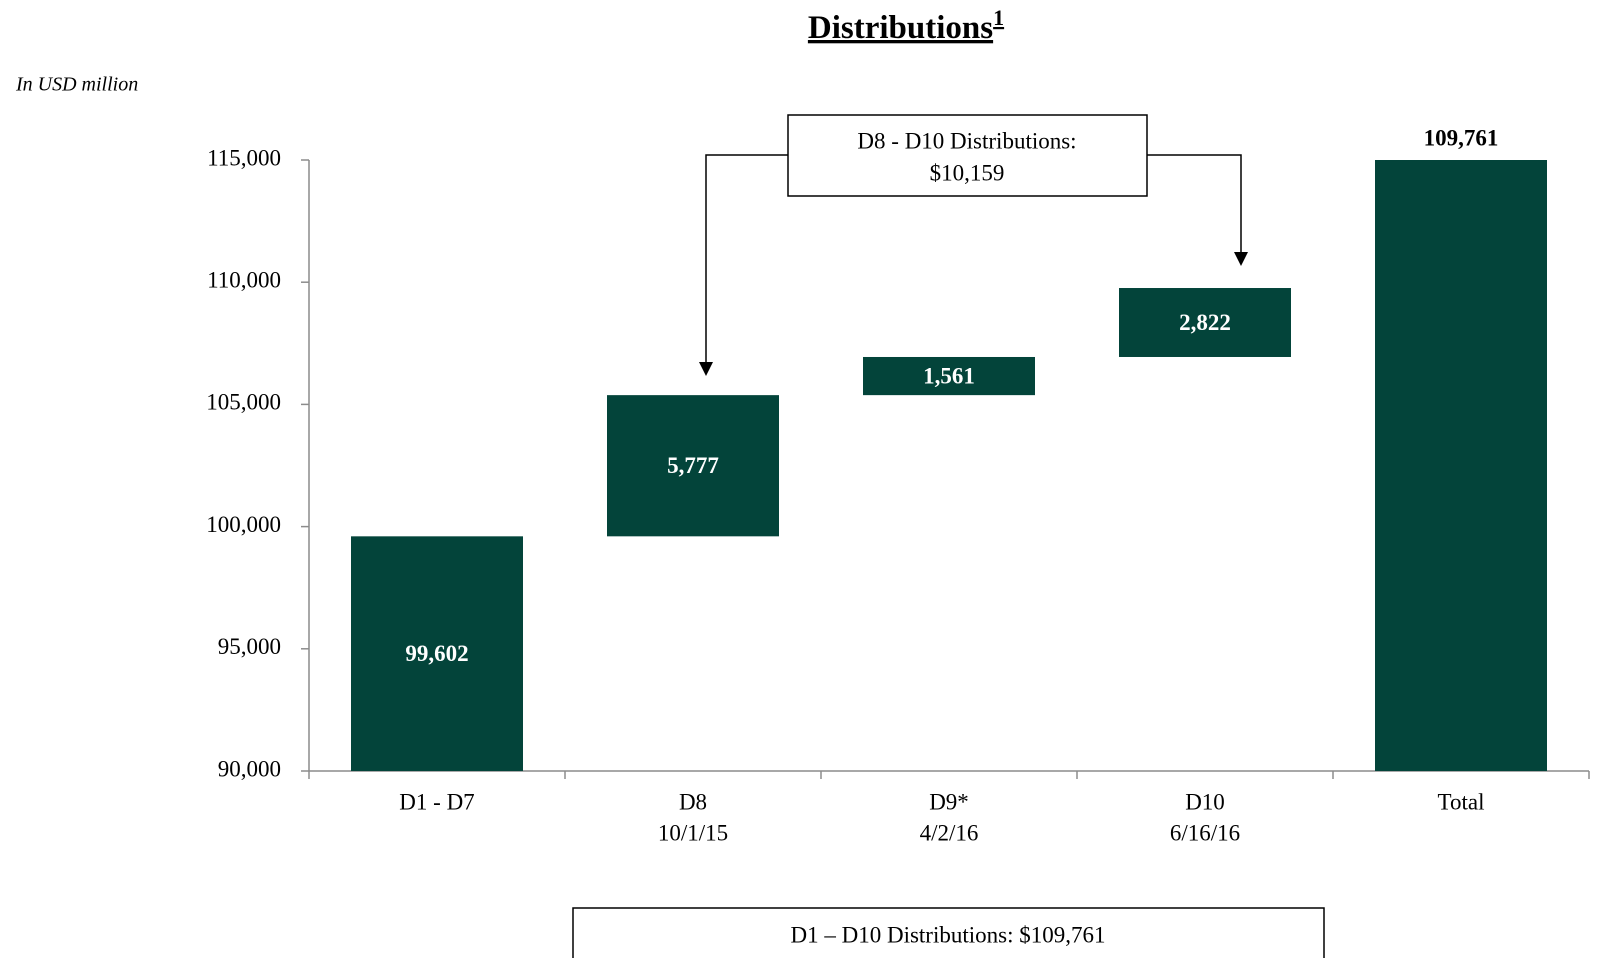 Image resolution: width=1615 pixels, height=958 pixels. Describe the element at coordinates (1461, 137) in the screenshot. I see `value-label: 109,761` at that location.